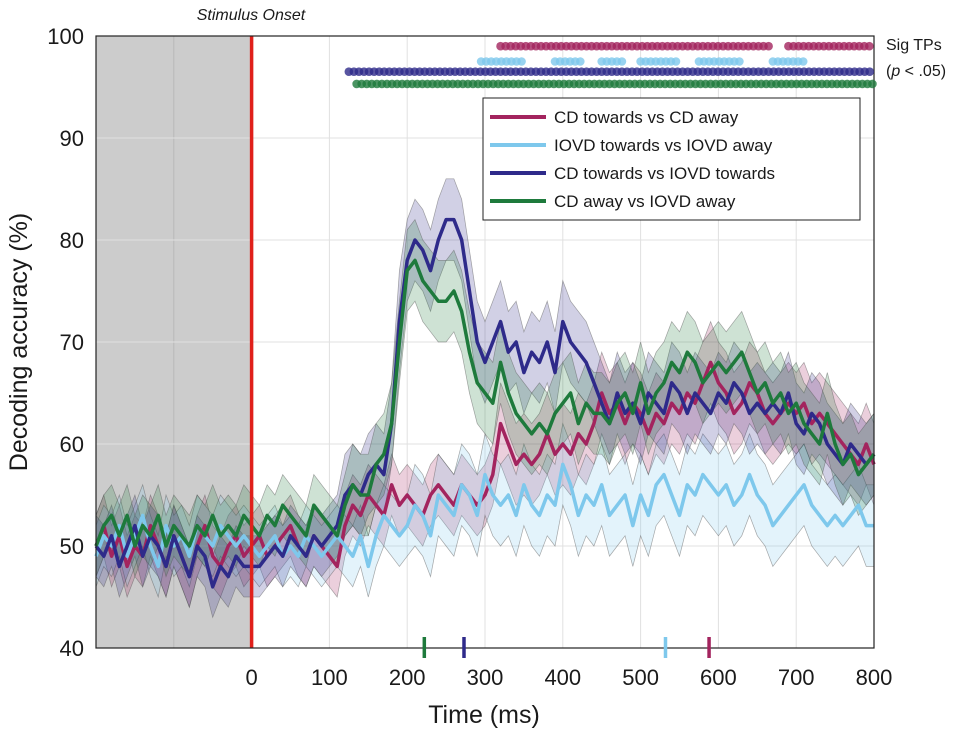 This screenshot has height=735, width=968. What do you see at coordinates (65, 36) in the screenshot?
I see `y-tick-label: 100` at bounding box center [65, 36].